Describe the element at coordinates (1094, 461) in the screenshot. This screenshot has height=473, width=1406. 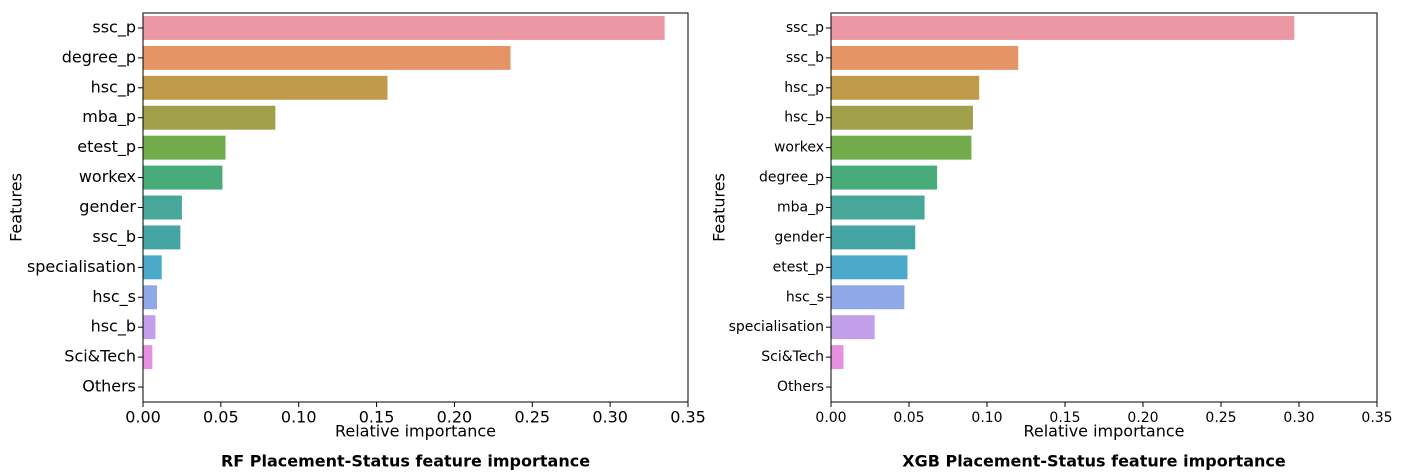
I see `chart-title: XGB Placement-Status feature importance` at that location.